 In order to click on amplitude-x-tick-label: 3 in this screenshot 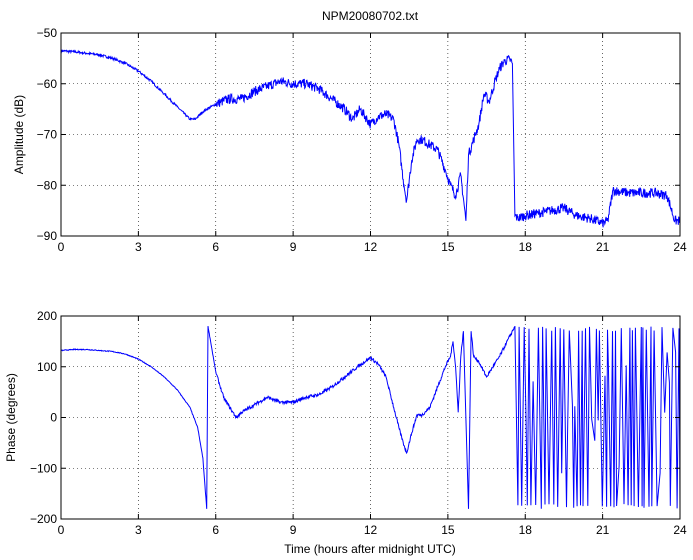, I will do `click(138, 247)`.